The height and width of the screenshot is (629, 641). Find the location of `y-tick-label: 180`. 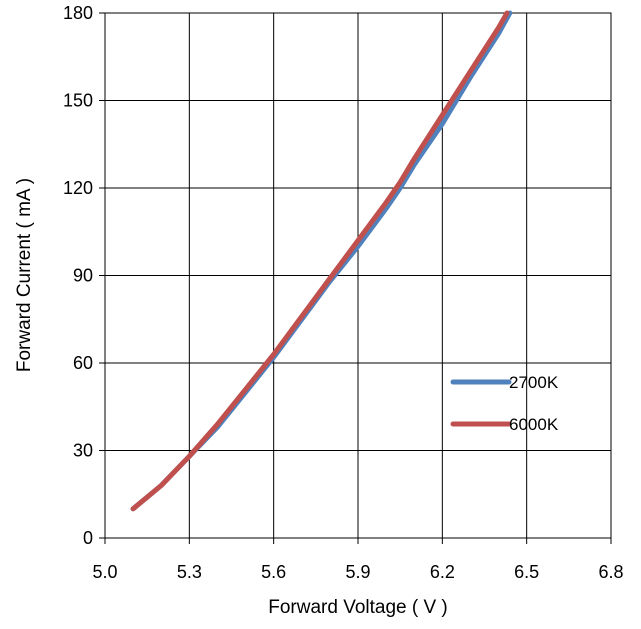

y-tick-label: 180 is located at coordinates (78, 13).